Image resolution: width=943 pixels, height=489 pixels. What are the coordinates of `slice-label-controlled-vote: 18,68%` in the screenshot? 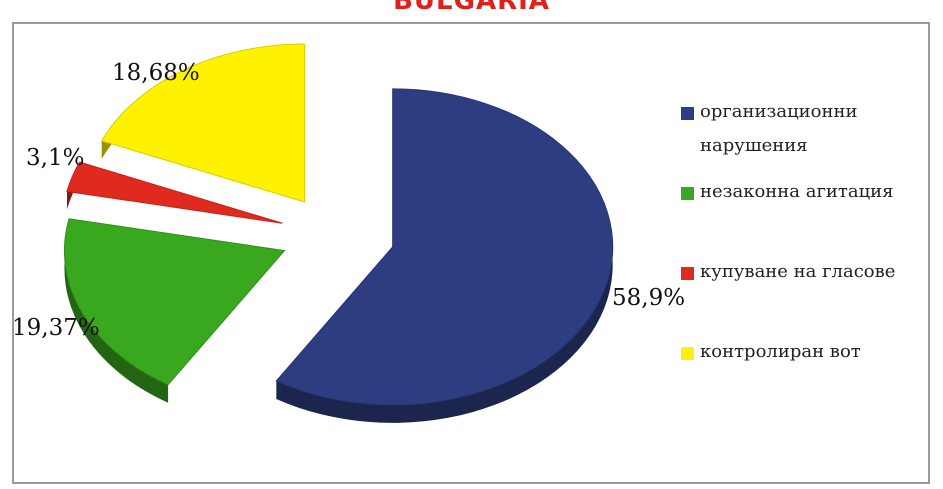 It's located at (156, 73).